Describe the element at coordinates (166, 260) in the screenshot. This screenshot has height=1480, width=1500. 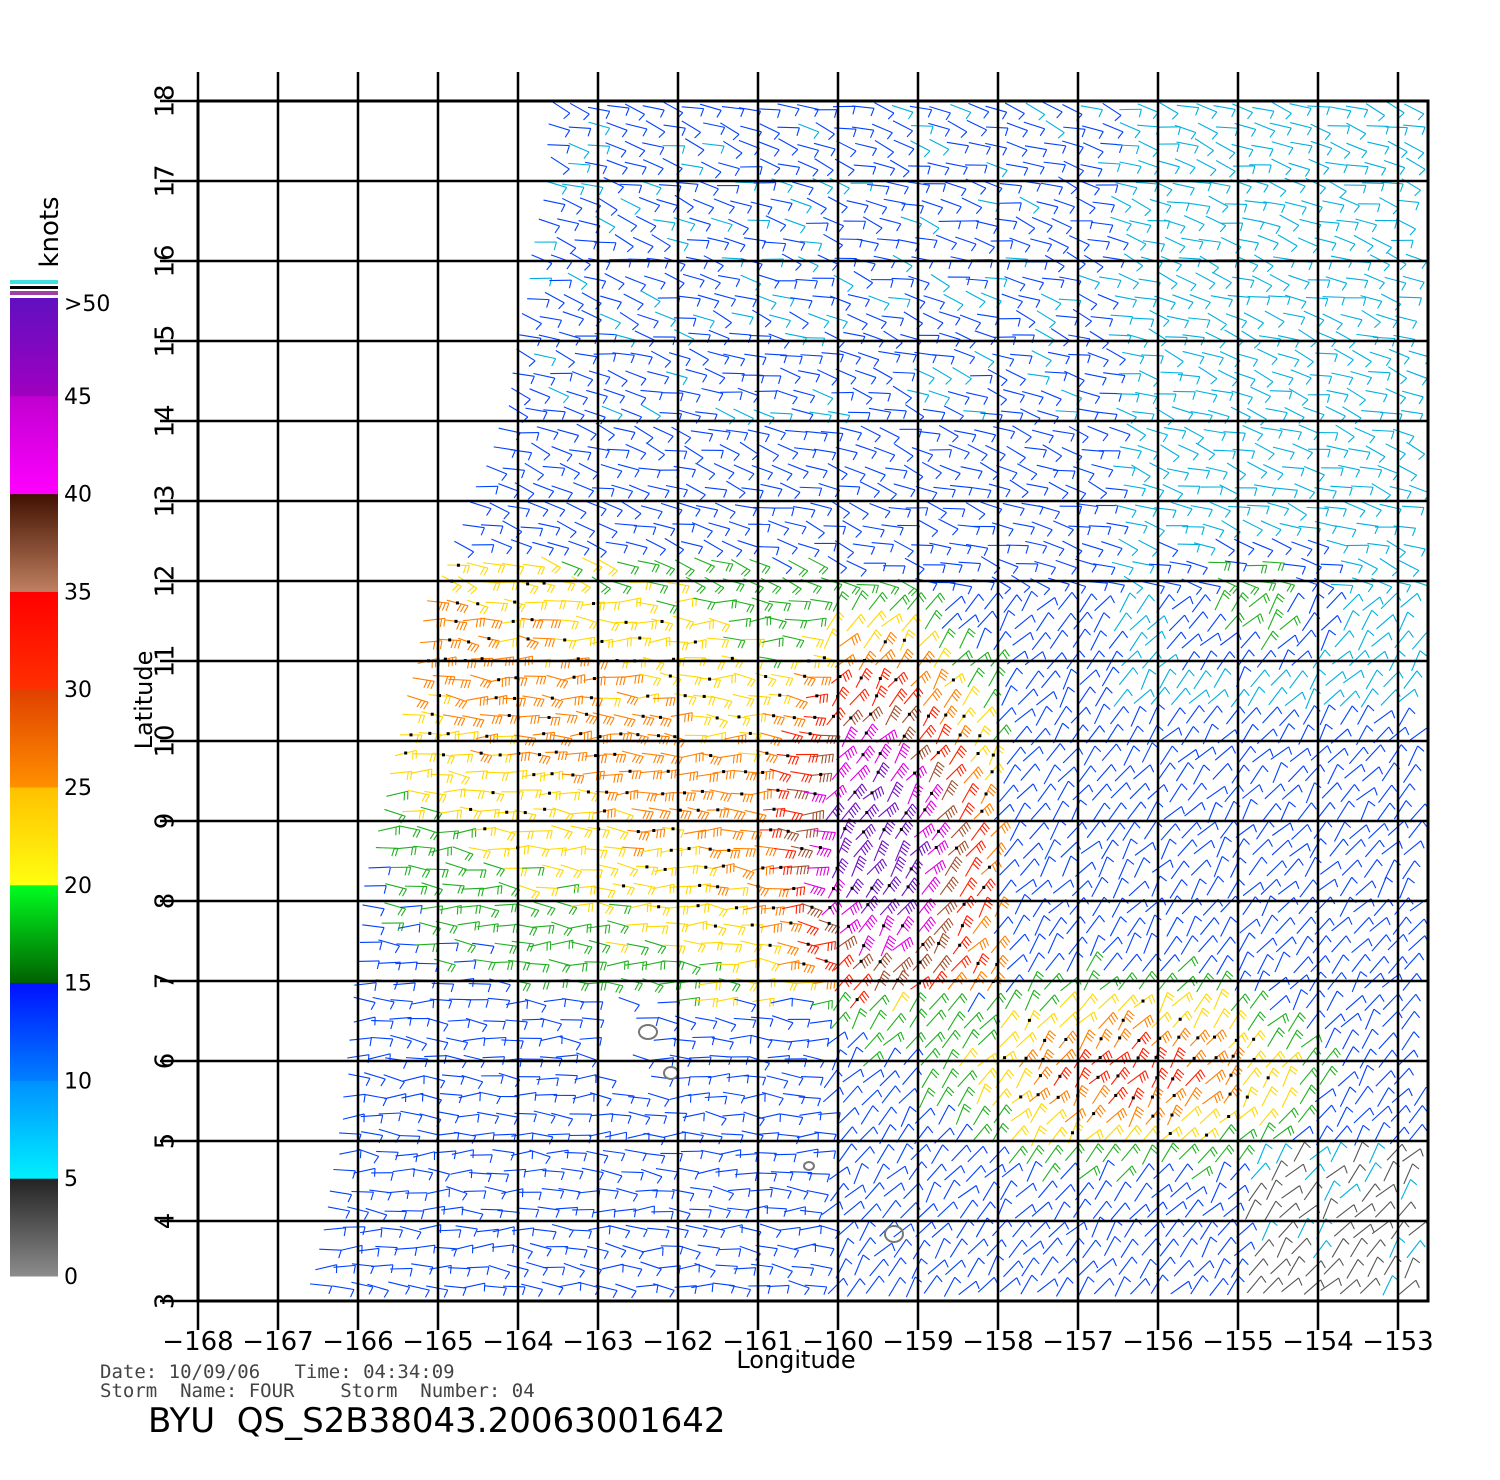
I see `lat-tick-label: 16` at that location.